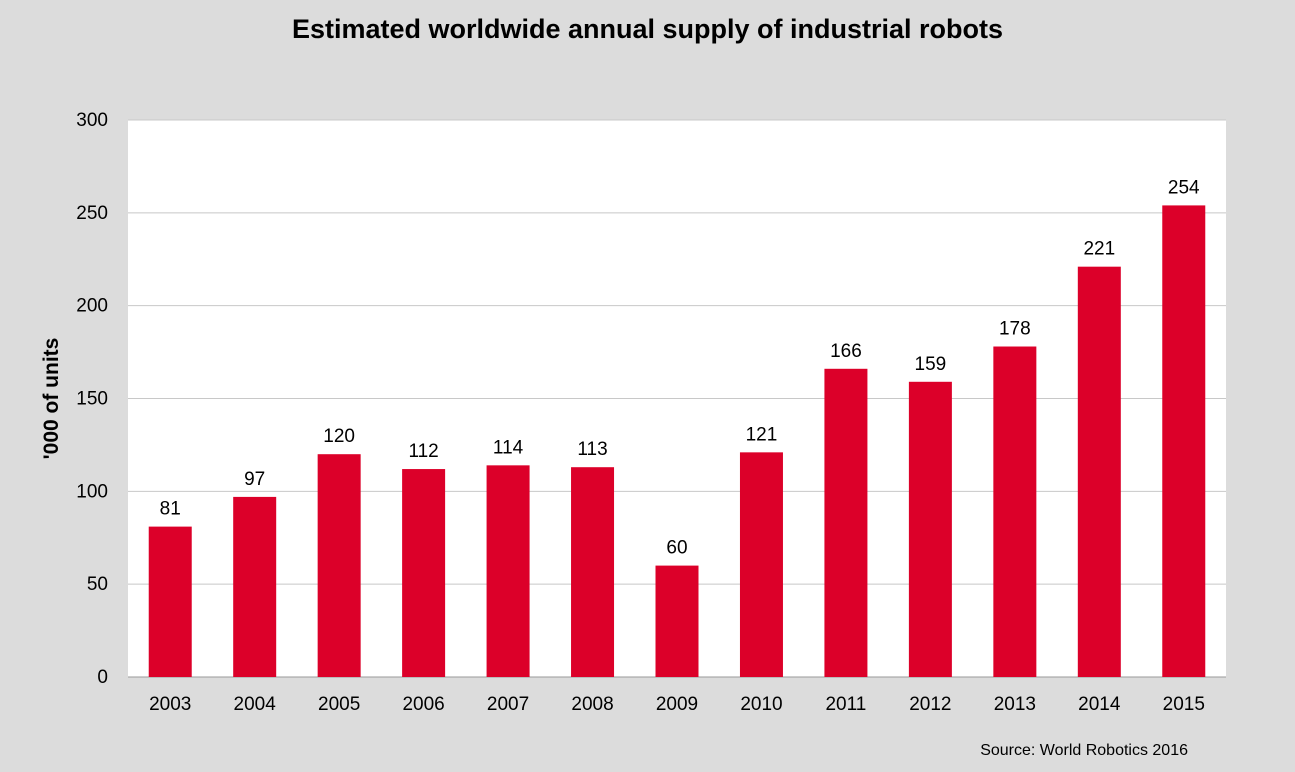 This screenshot has width=1295, height=772. Describe the element at coordinates (339, 704) in the screenshot. I see `x-tick-label: 2005` at that location.